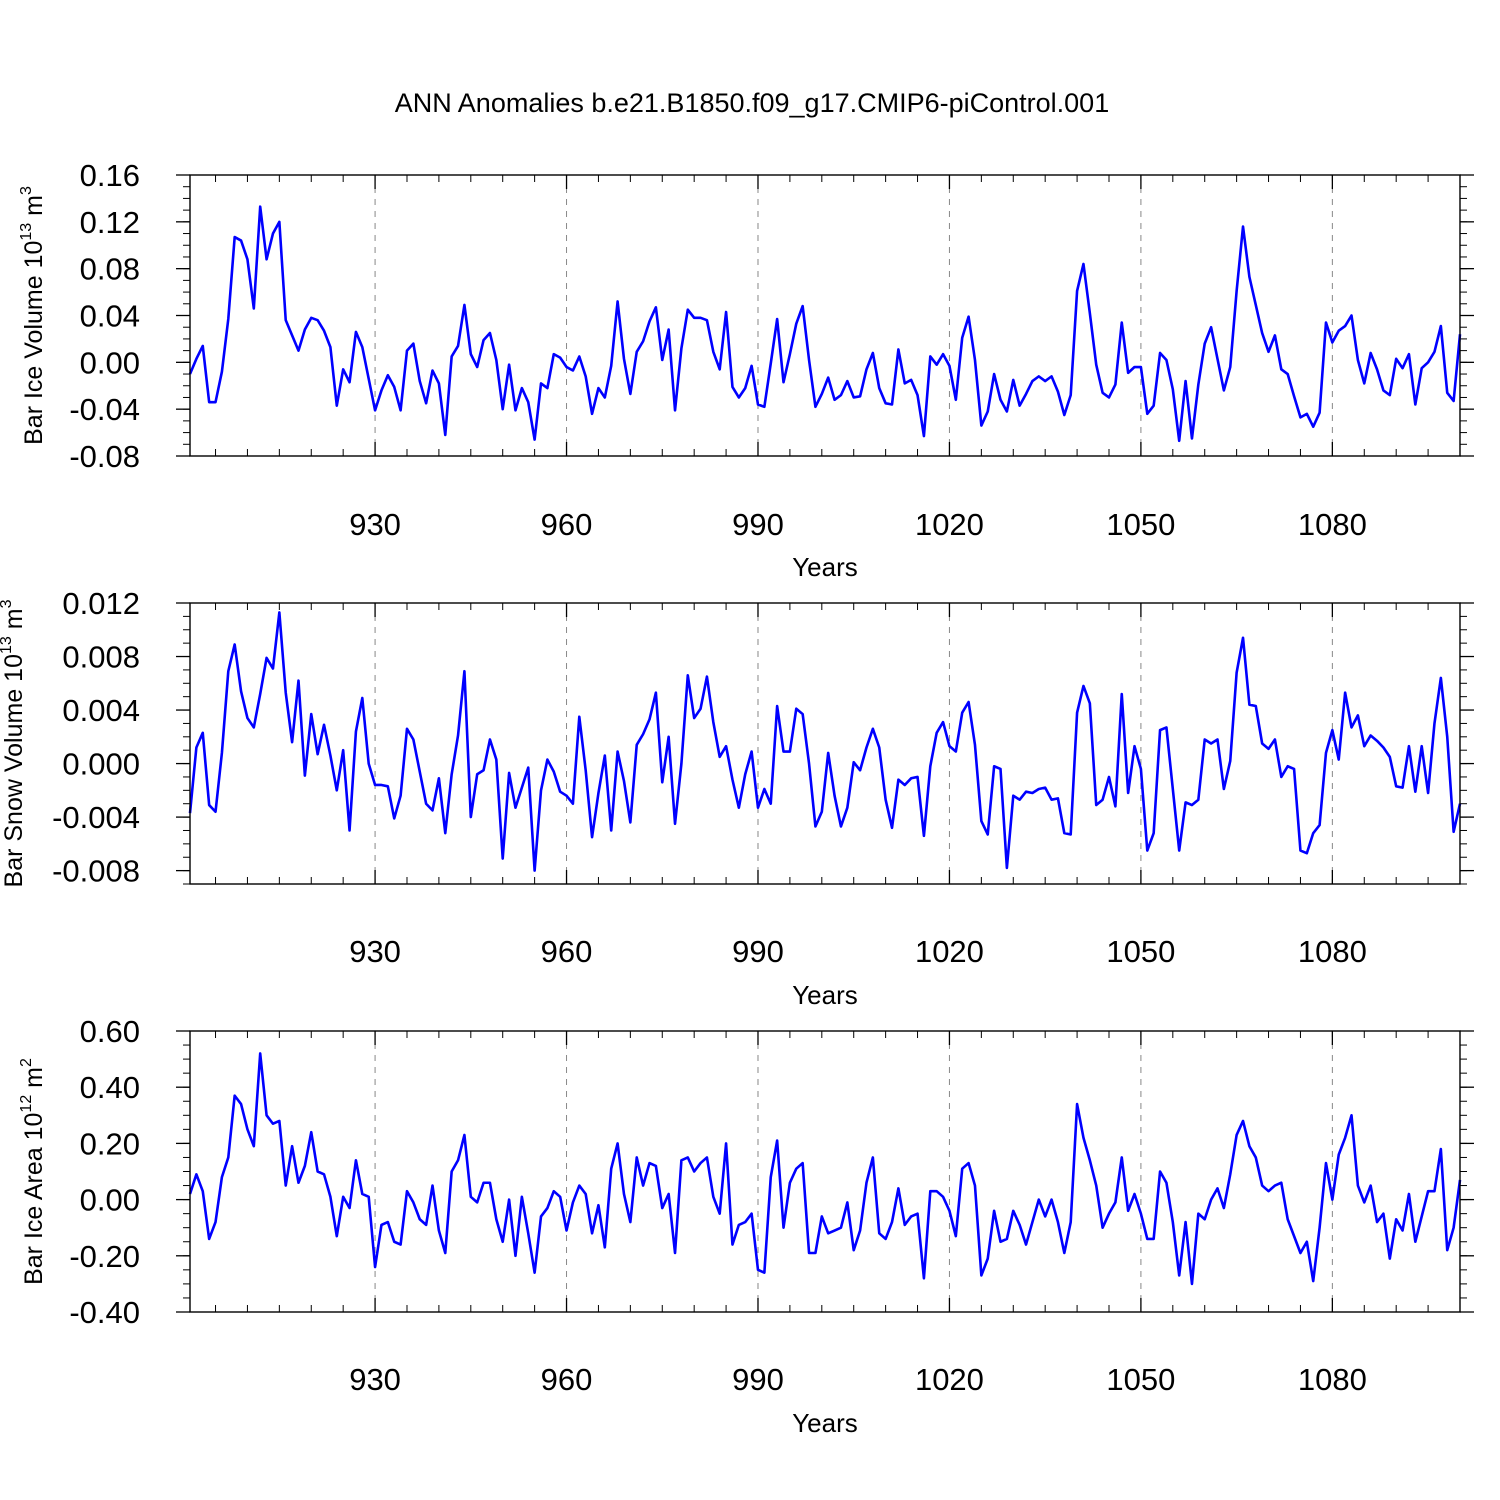 The width and height of the screenshot is (1500, 1500). What do you see at coordinates (101, 657) in the screenshot?
I see `y-tick-label: 0.008` at bounding box center [101, 657].